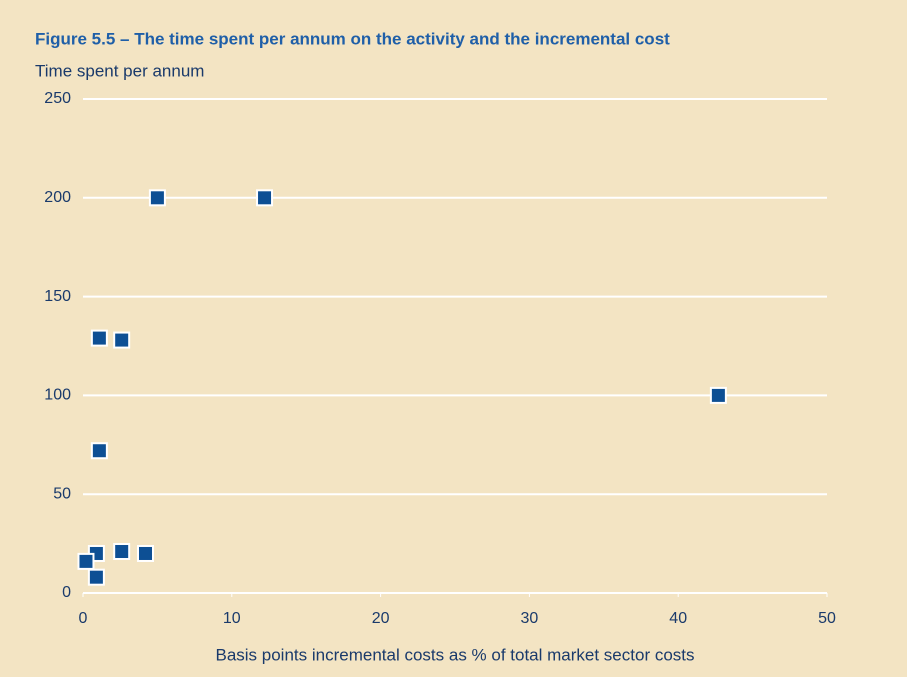  I want to click on x-tick-label: 30, so click(530, 618).